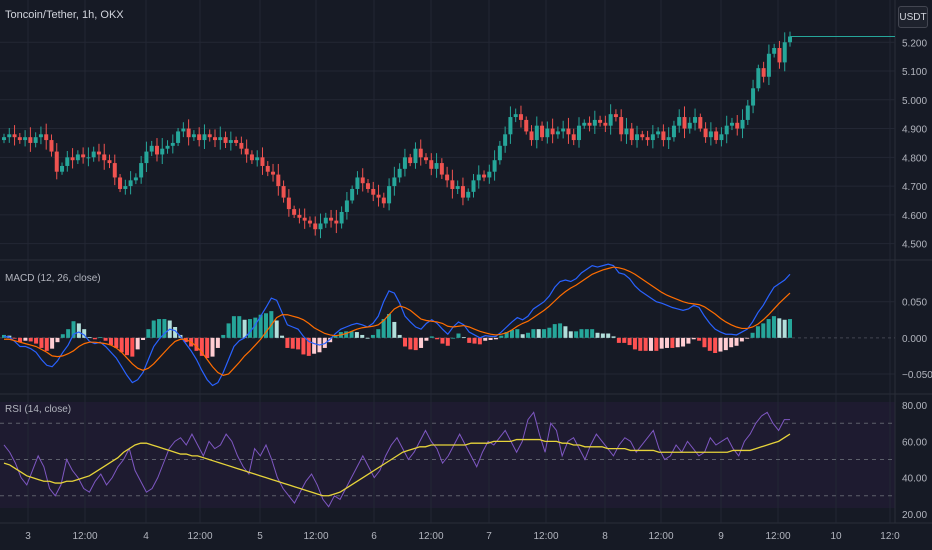 This screenshot has height=550, width=932. Describe the element at coordinates (914, 303) in the screenshot. I see `macd-tick-label: 0.050` at that location.